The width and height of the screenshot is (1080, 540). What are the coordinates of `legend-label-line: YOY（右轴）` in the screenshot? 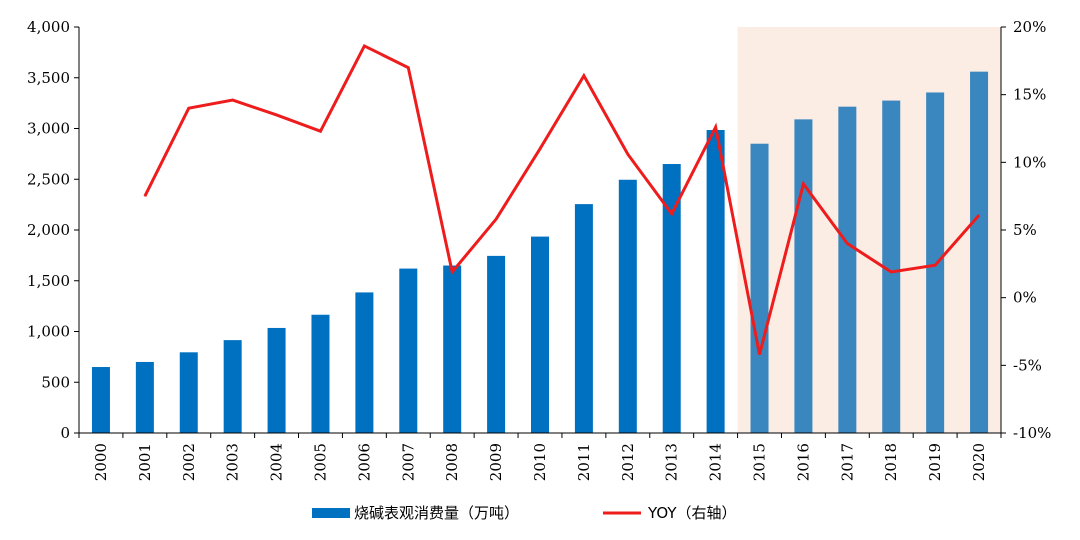 It's located at (692, 513).